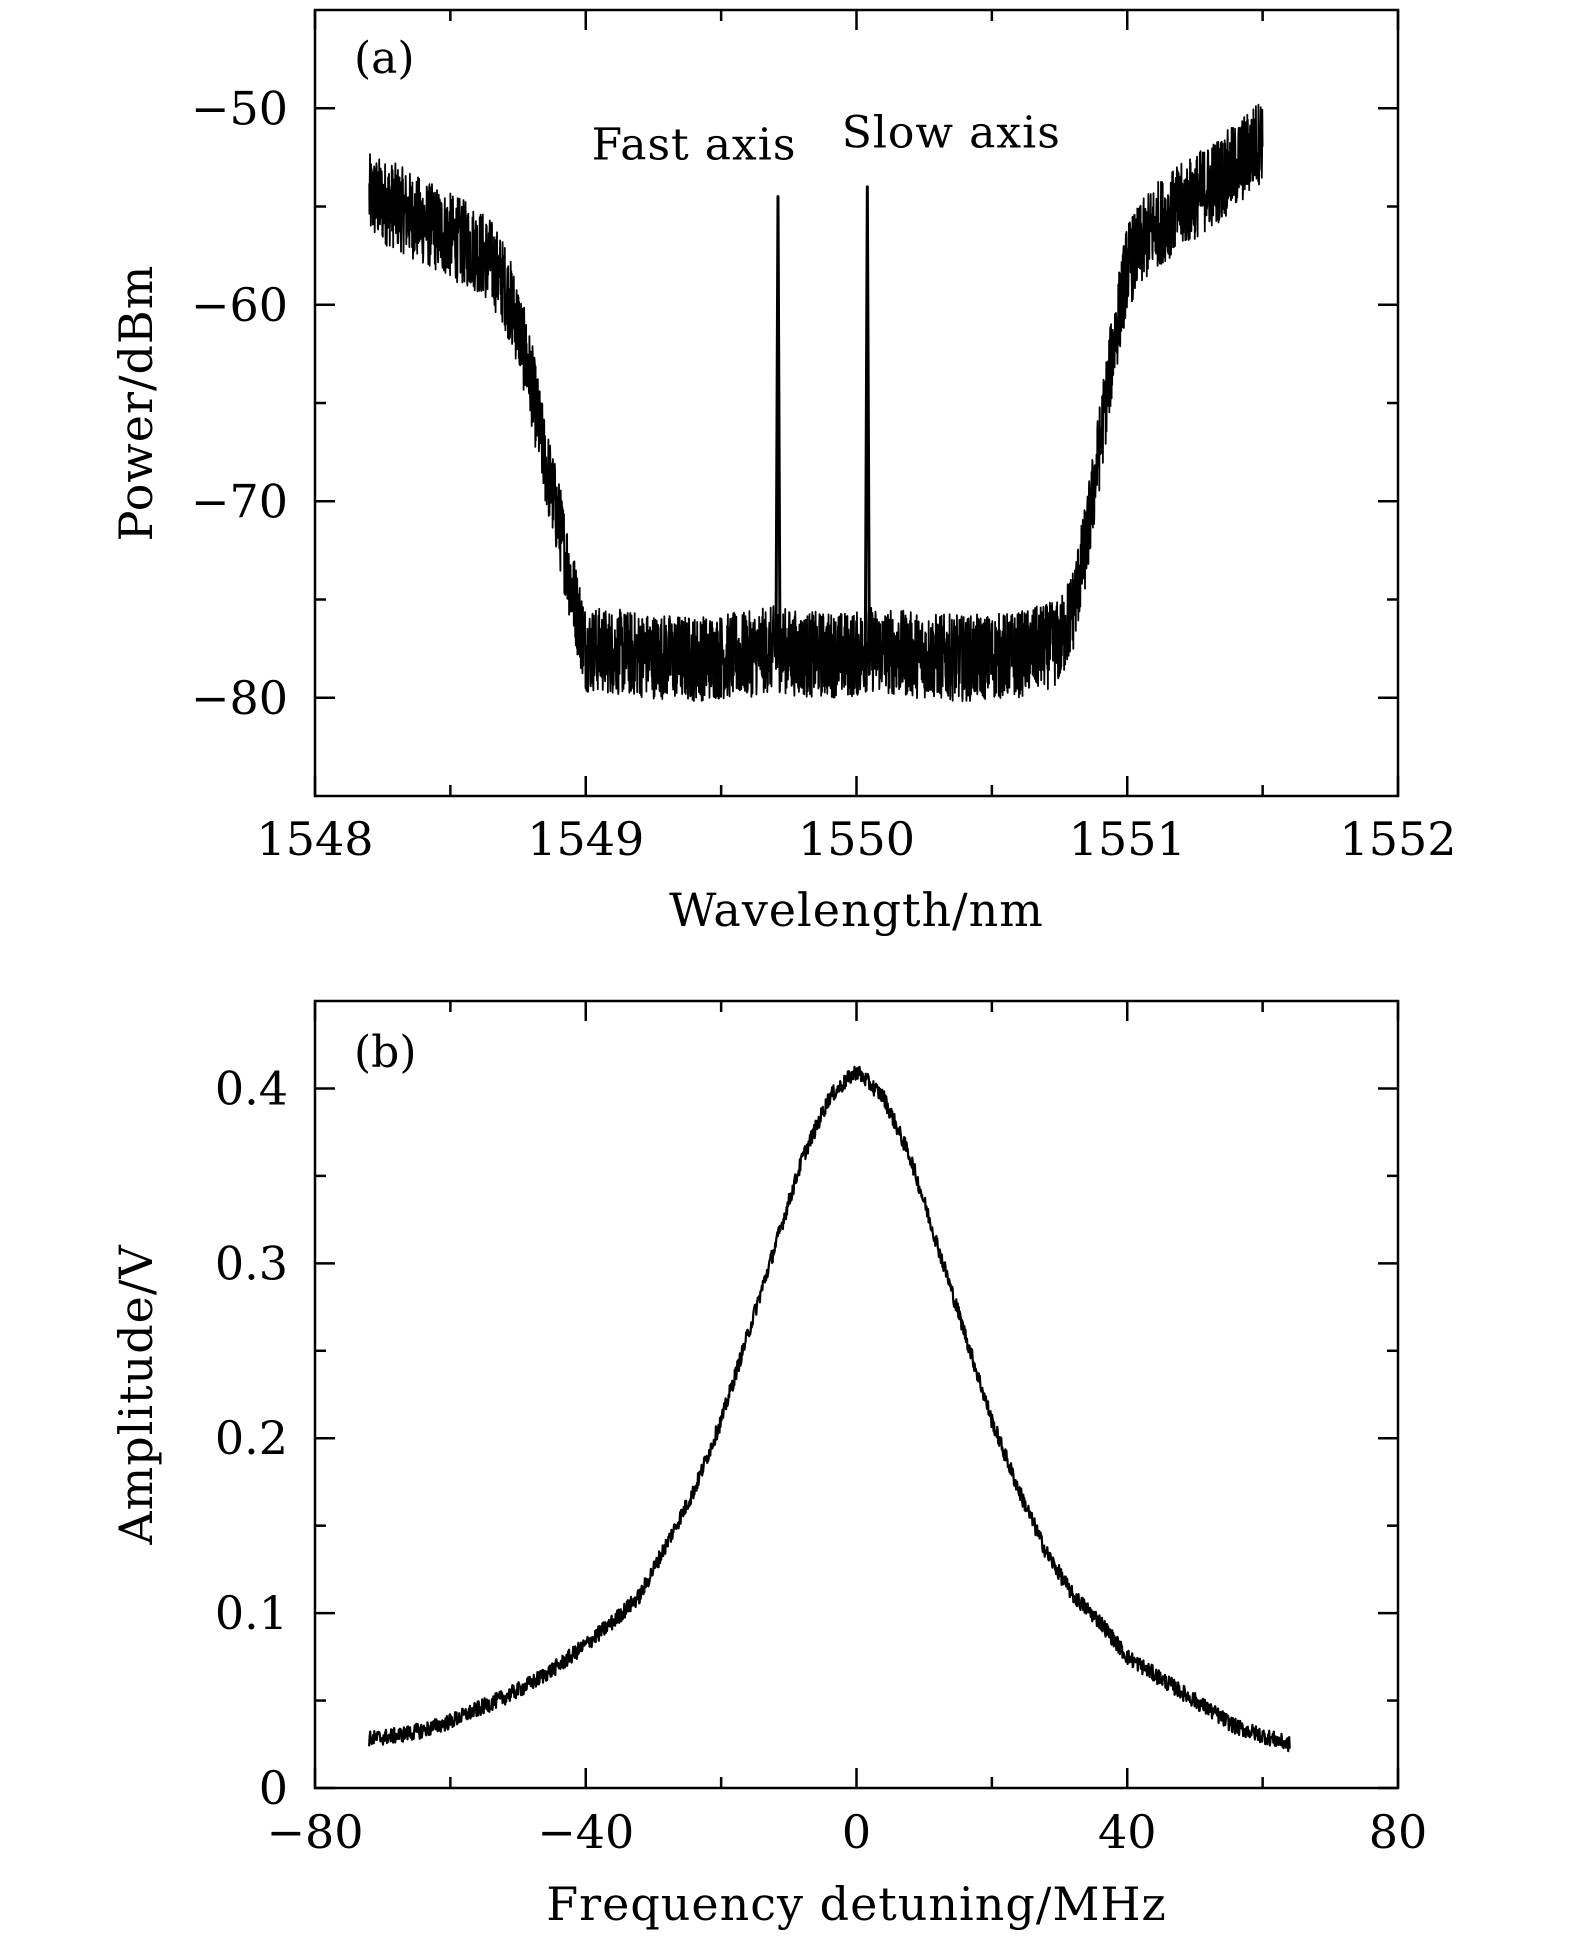 The width and height of the screenshot is (1575, 1939). Describe the element at coordinates (585, 1832) in the screenshot. I see `x-tick-label: −40` at that location.